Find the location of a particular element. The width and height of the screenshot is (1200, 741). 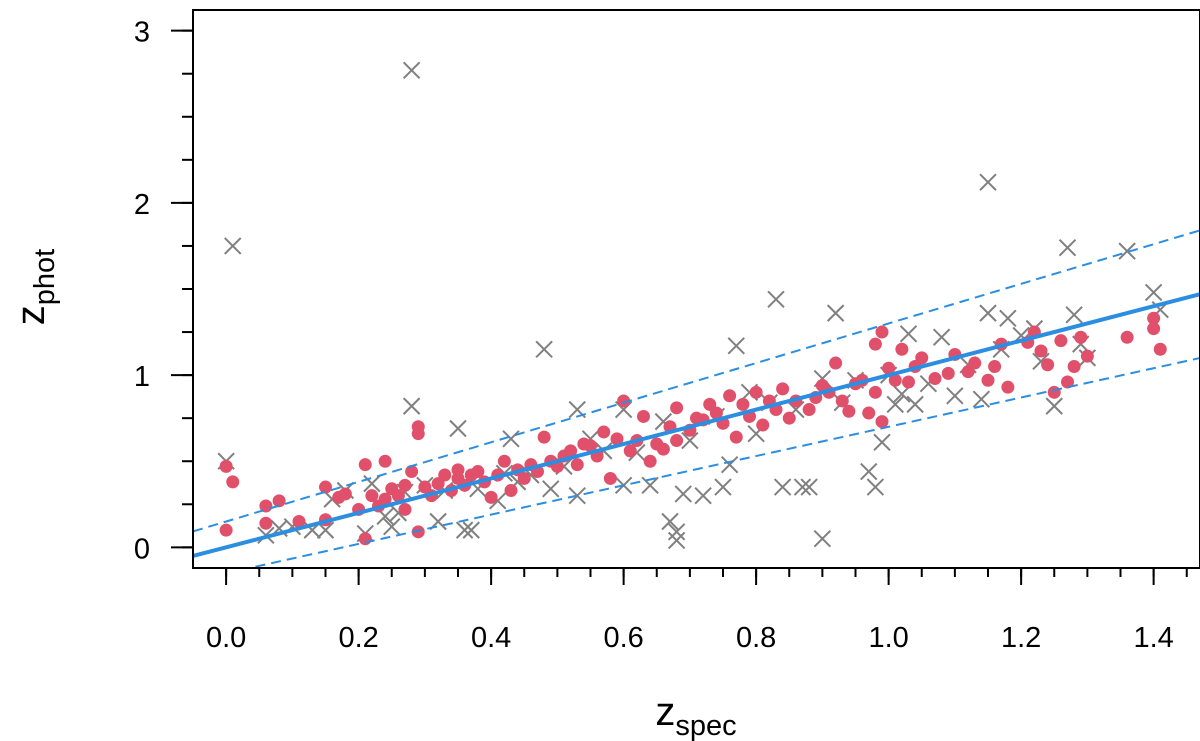

y-tick-label: 1 is located at coordinates (142, 377).